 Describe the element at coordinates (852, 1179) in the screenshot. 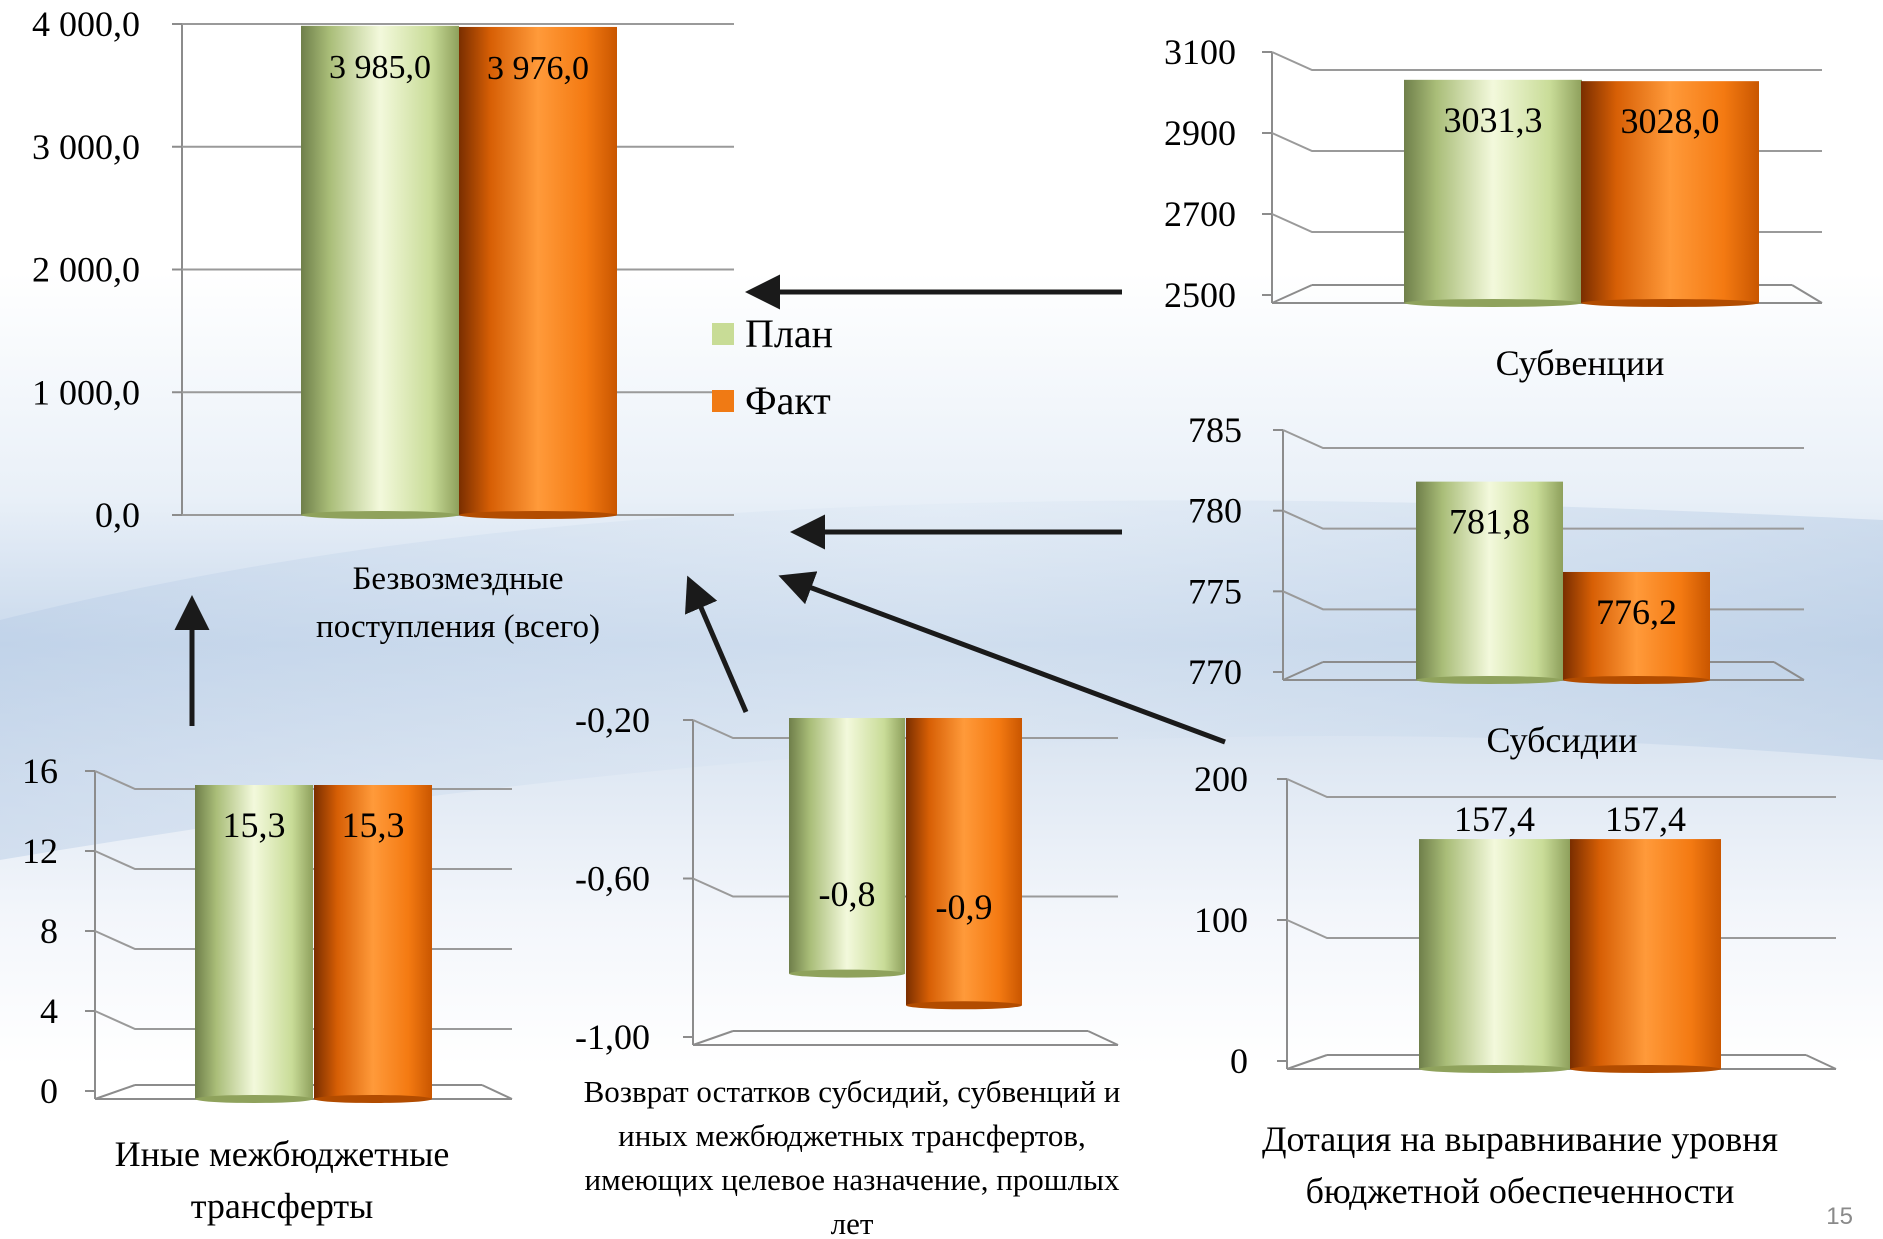

I see `returns-title-line: имеющих целевое назначение, прошлых` at that location.